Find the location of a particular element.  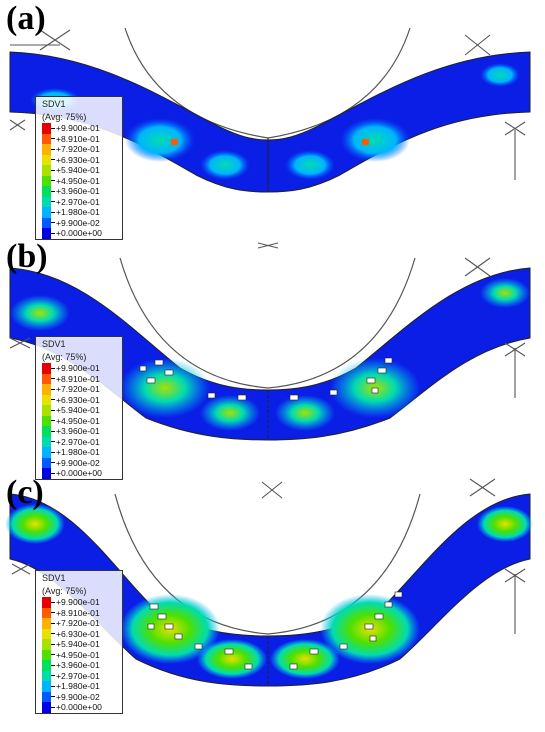

legend-value: +3.960e-01 is located at coordinates (78, 665).